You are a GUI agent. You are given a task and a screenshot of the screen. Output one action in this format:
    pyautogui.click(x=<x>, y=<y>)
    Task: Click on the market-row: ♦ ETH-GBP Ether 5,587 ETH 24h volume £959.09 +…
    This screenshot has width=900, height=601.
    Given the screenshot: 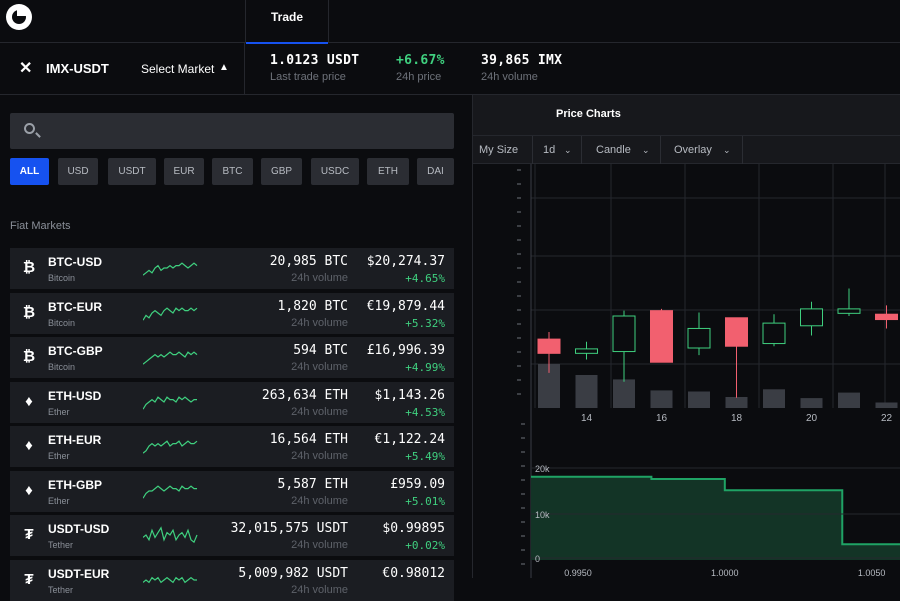 What is the action you would take?
    pyautogui.click(x=232, y=491)
    